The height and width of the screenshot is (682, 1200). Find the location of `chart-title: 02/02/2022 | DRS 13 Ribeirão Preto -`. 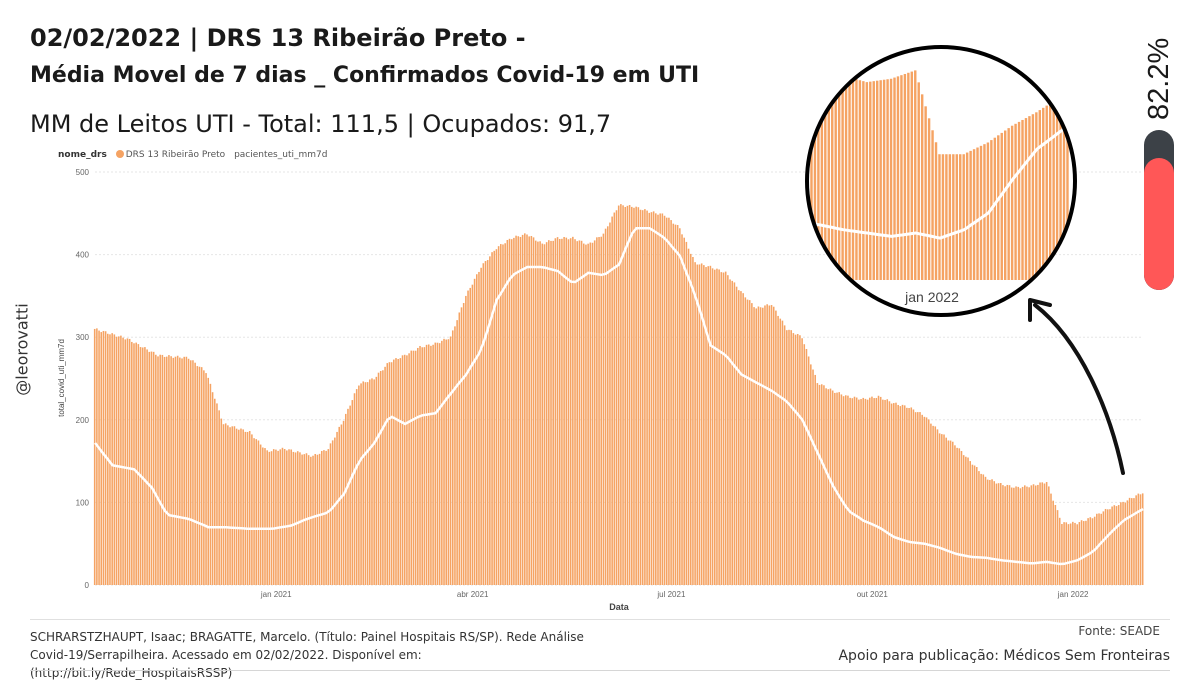

chart-title: 02/02/2022 | DRS 13 Ribeirão Preto - is located at coordinates (278, 38).